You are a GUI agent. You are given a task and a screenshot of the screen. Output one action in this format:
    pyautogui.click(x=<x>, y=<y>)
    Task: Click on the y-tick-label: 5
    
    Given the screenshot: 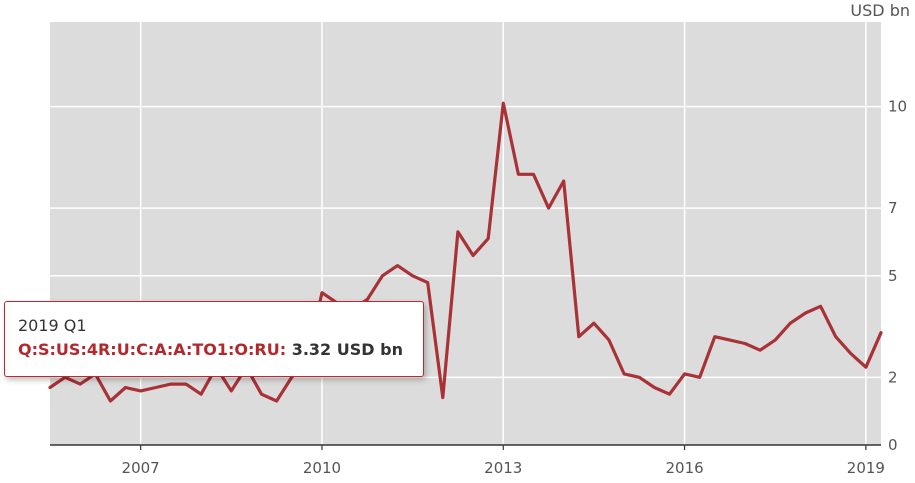 What is the action you would take?
    pyautogui.click(x=893, y=276)
    